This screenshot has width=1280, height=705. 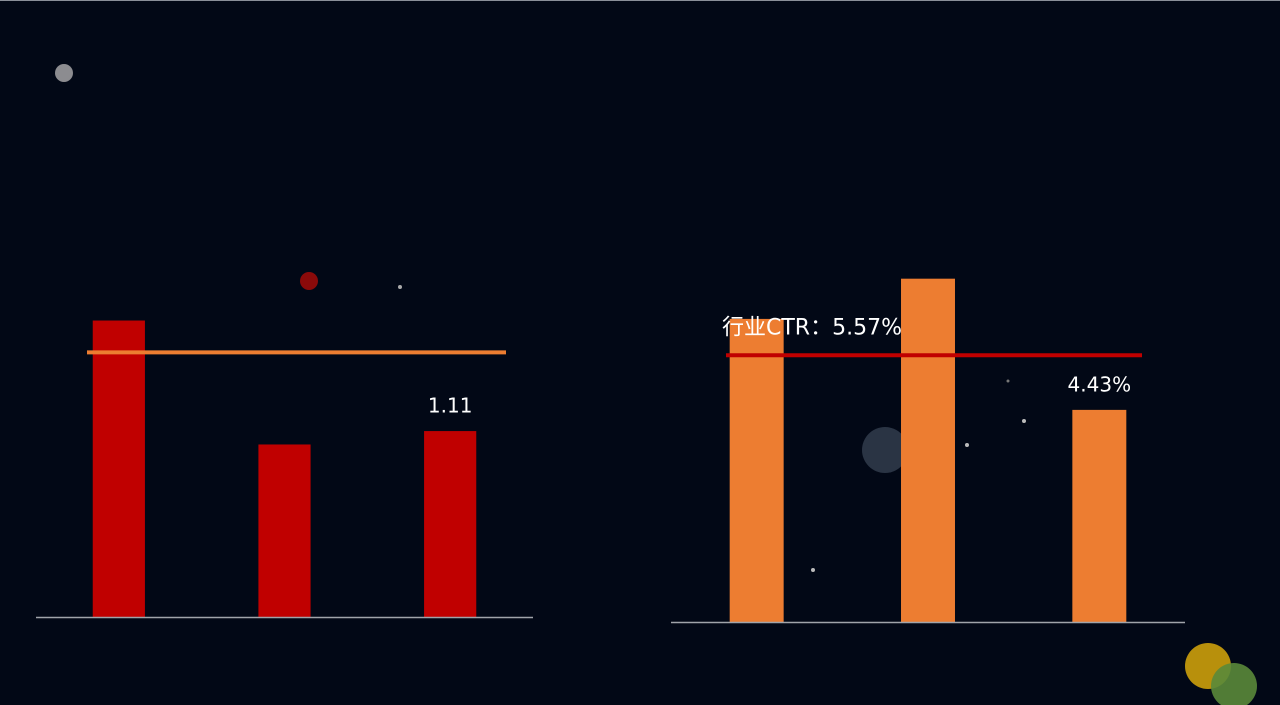 I want to click on decor-circle, so click(x=1234, y=684).